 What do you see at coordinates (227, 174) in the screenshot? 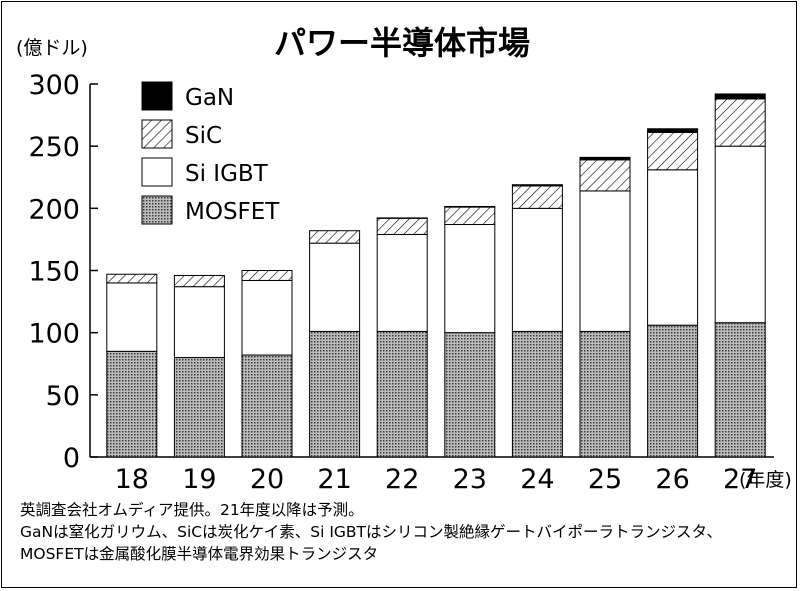
I see `legend-label: Si IGBT` at bounding box center [227, 174].